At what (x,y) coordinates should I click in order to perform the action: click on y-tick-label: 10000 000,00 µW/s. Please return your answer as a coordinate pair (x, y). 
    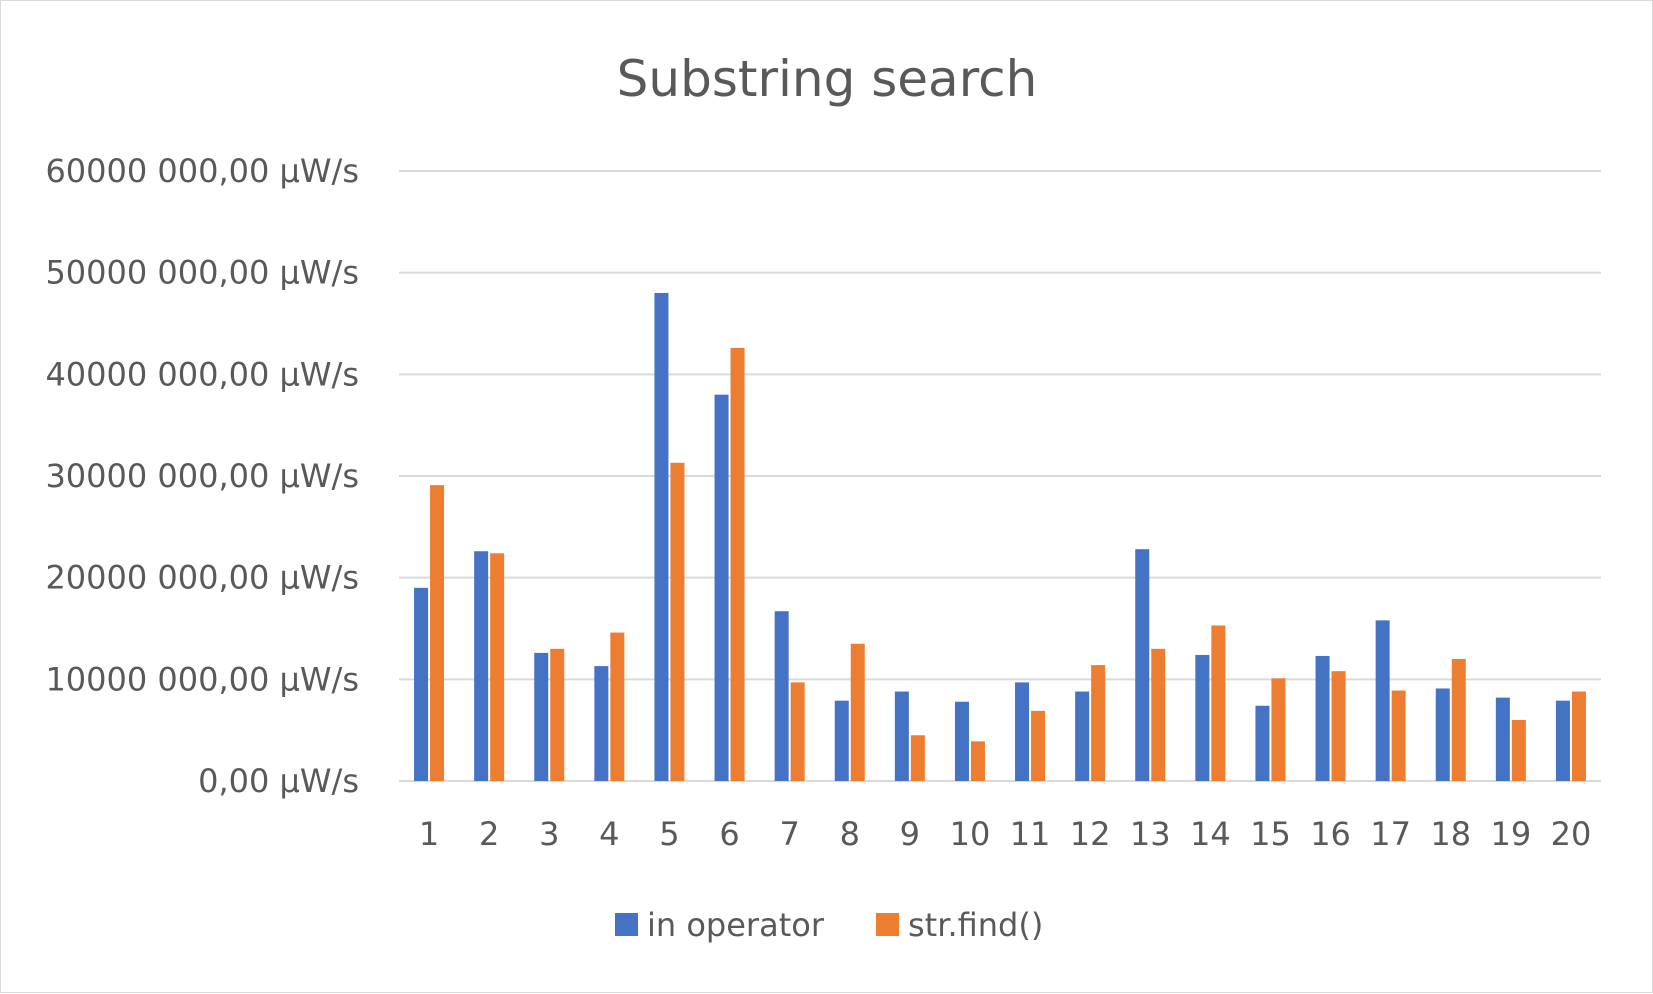
    Looking at the image, I should click on (202, 679).